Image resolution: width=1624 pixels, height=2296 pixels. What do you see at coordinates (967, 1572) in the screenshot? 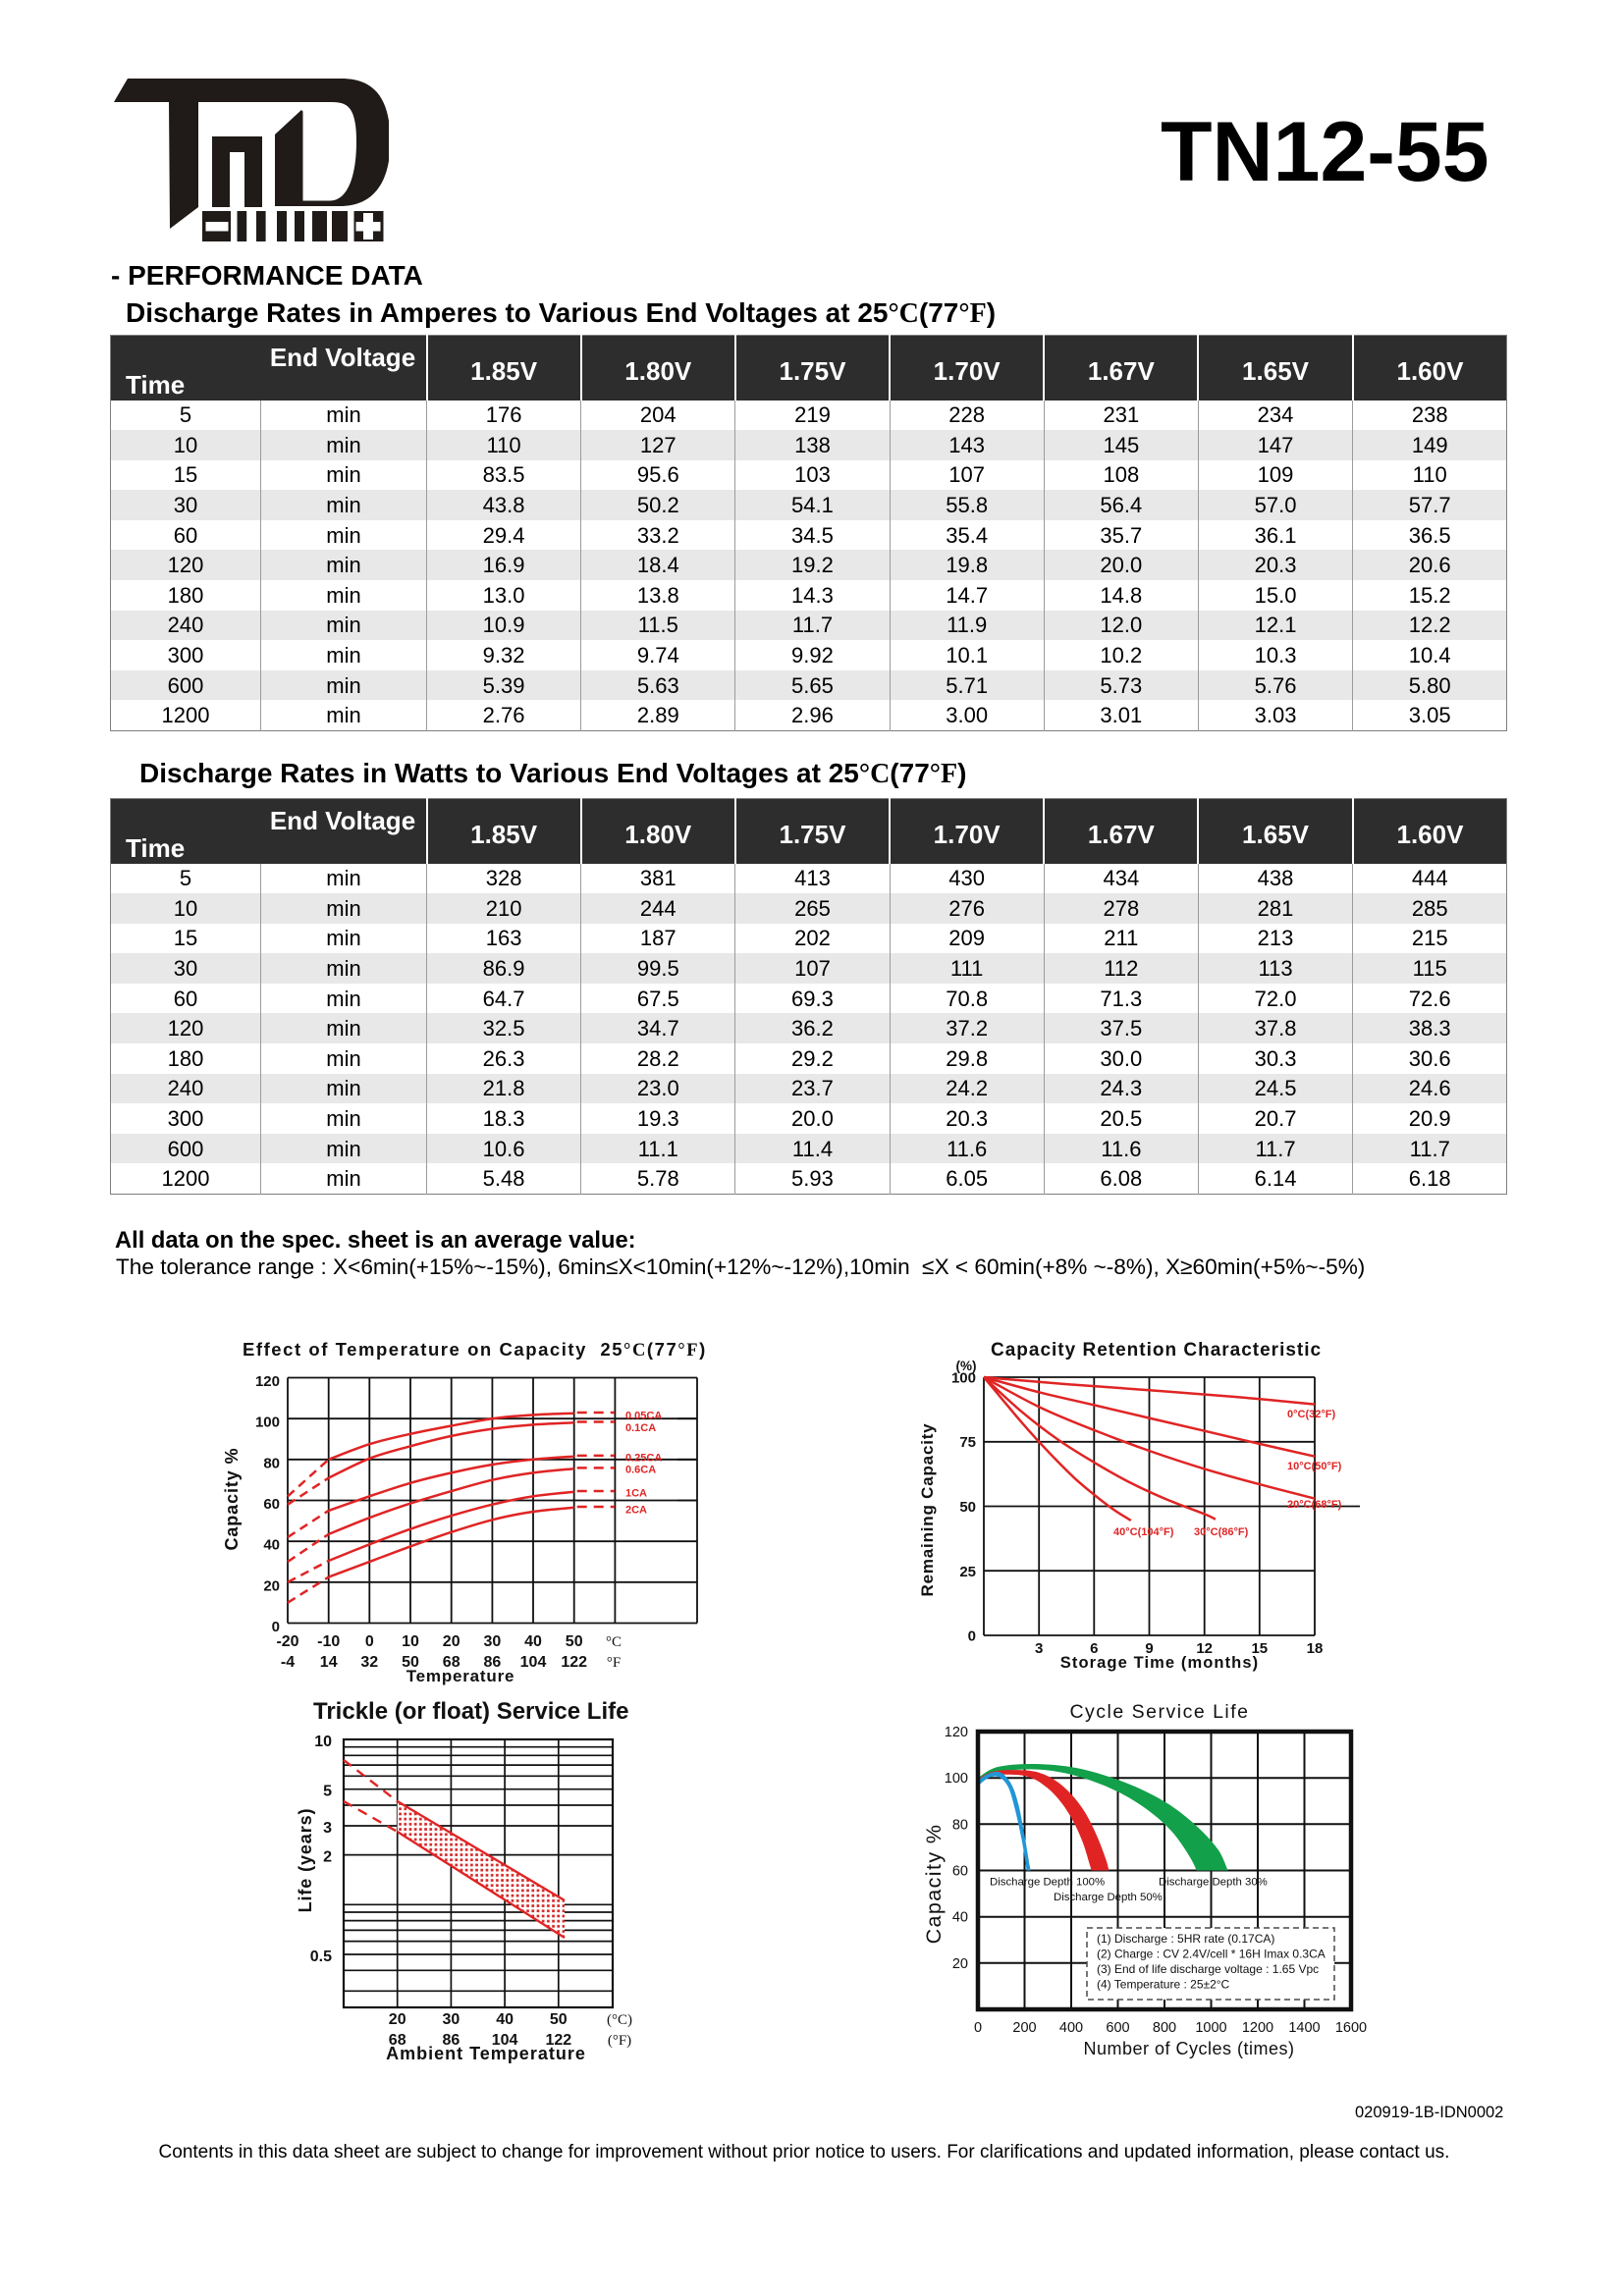
I see `svg-text: 25` at bounding box center [967, 1572].